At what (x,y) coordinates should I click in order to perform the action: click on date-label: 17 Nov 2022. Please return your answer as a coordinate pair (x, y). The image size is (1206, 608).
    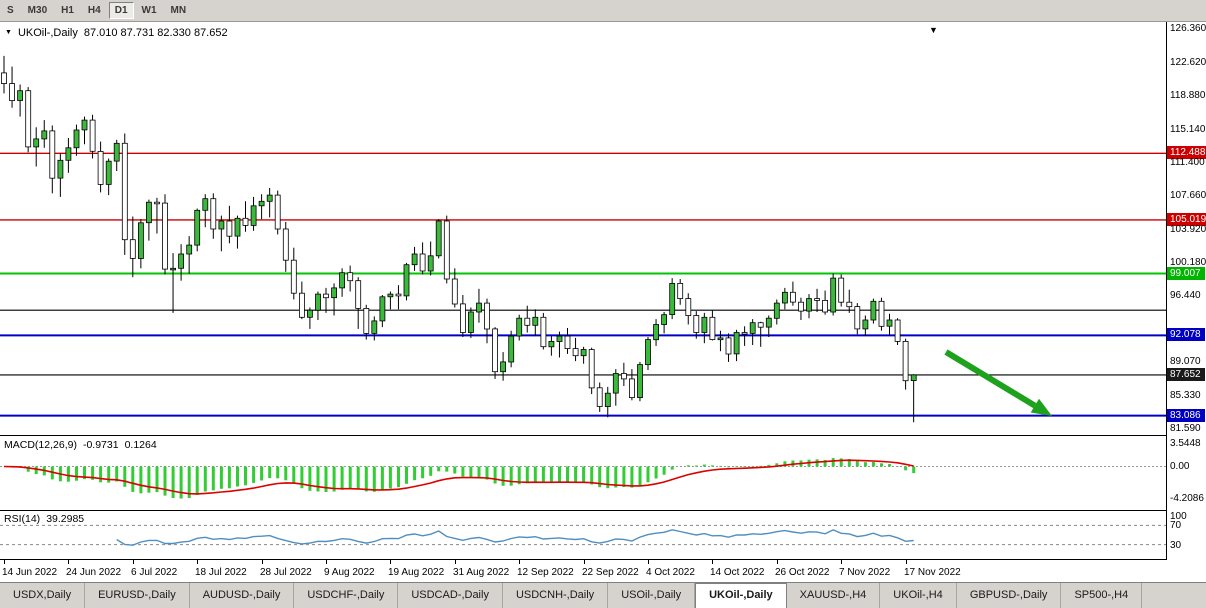
    Looking at the image, I should click on (932, 572).